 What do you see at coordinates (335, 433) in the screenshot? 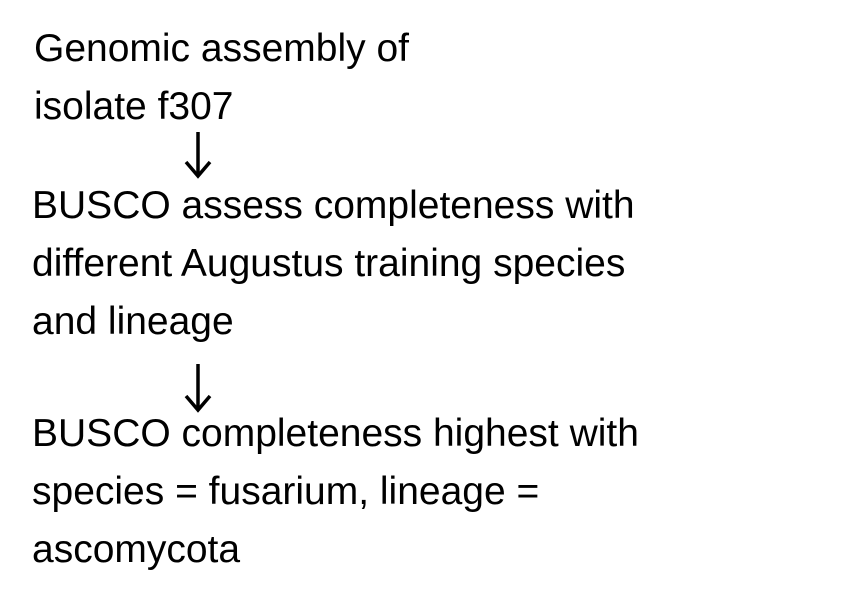
I see `step-text-line: BUSCO completeness highest with` at bounding box center [335, 433].